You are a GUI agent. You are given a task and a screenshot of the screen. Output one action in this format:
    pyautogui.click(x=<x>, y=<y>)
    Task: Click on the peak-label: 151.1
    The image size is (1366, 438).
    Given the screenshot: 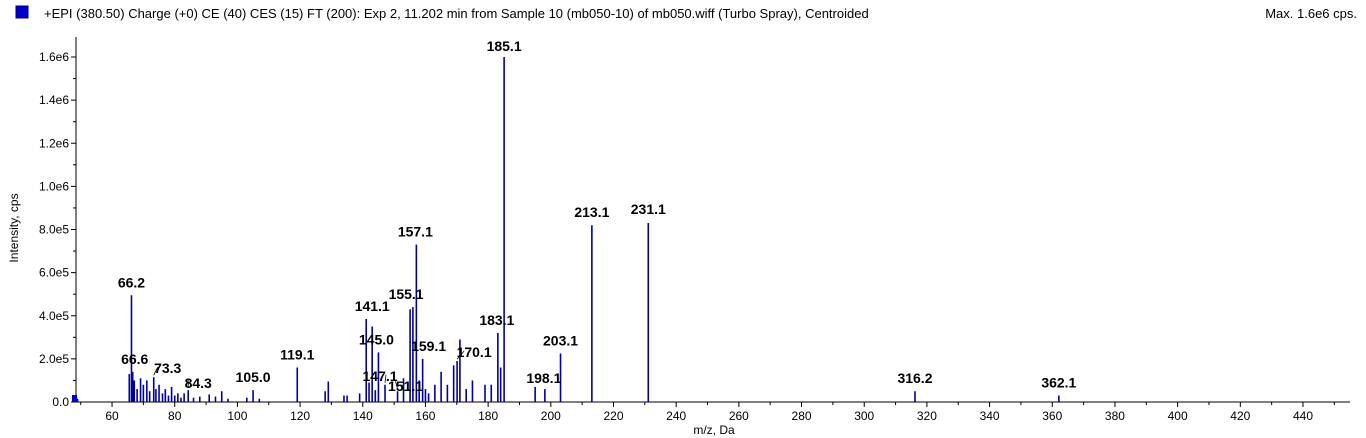 What is the action you would take?
    pyautogui.click(x=405, y=386)
    